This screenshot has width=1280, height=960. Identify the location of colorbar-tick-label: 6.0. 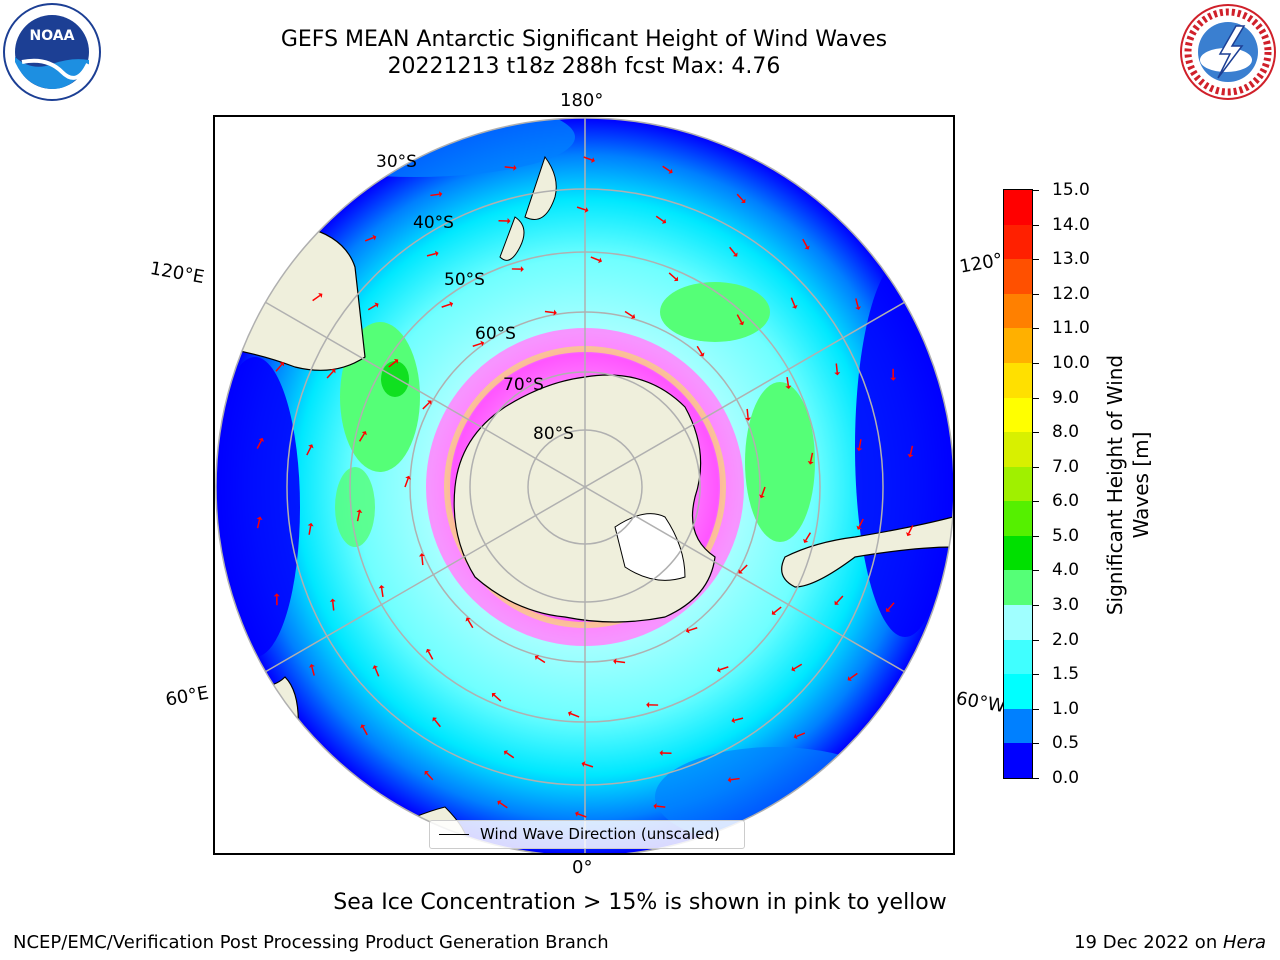
(1066, 501).